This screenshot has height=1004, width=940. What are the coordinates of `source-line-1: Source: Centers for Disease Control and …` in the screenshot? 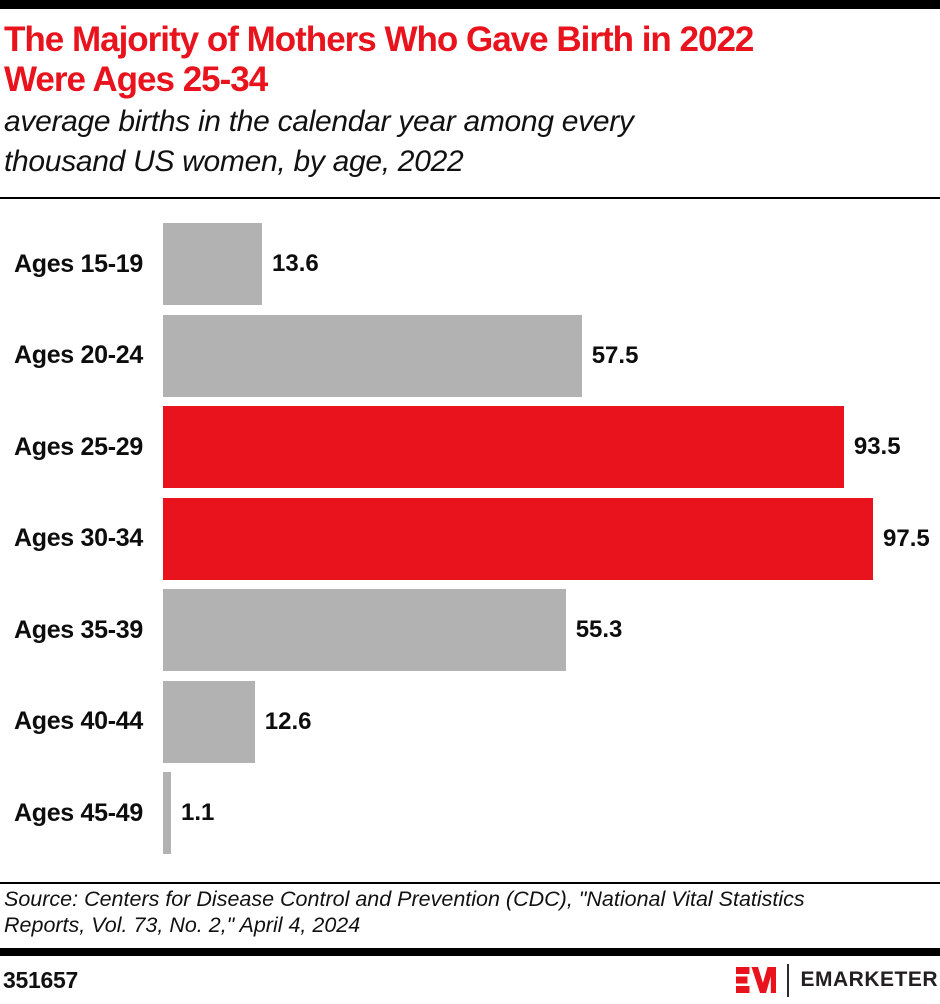 It's located at (404, 899).